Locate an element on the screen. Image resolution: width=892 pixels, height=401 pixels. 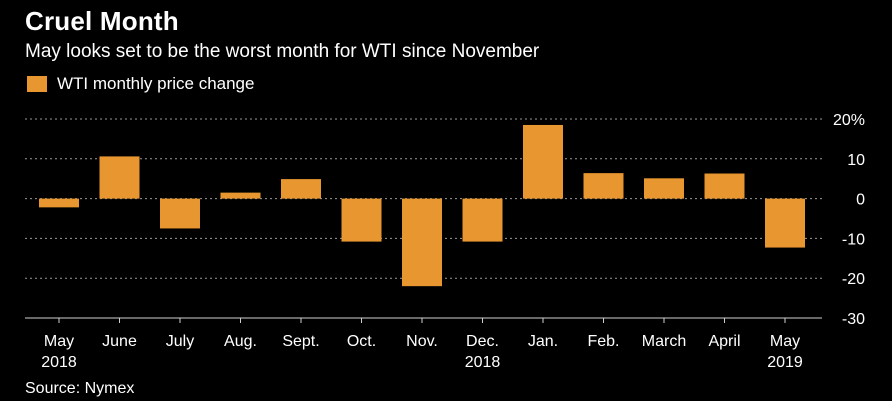
x-tick-label: March is located at coordinates (664, 341).